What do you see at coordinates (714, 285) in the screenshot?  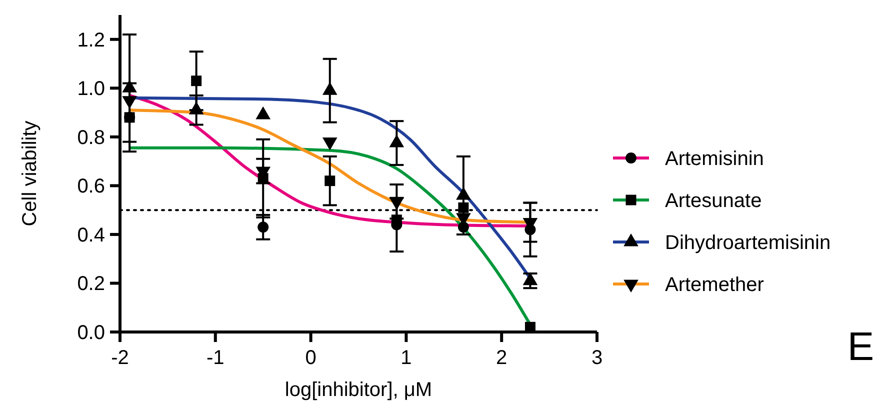 I see `legend-label: Artemether` at bounding box center [714, 285].